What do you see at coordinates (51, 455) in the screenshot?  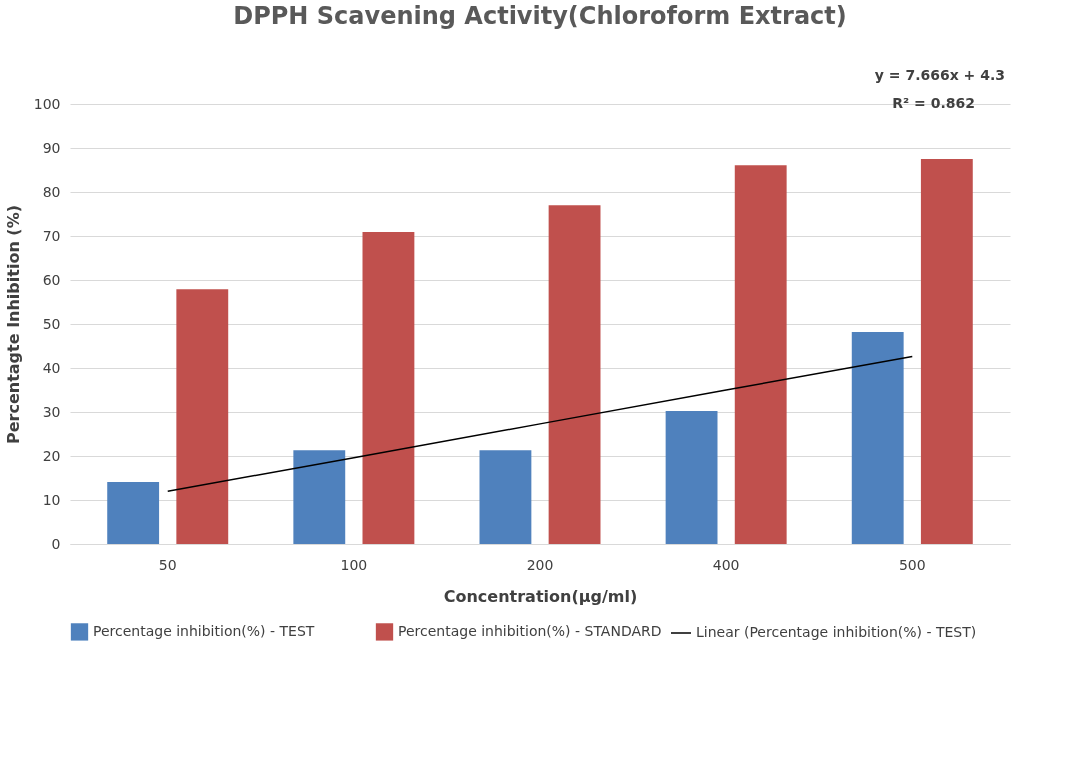 I see `y-tick-label: 20` at bounding box center [51, 455].